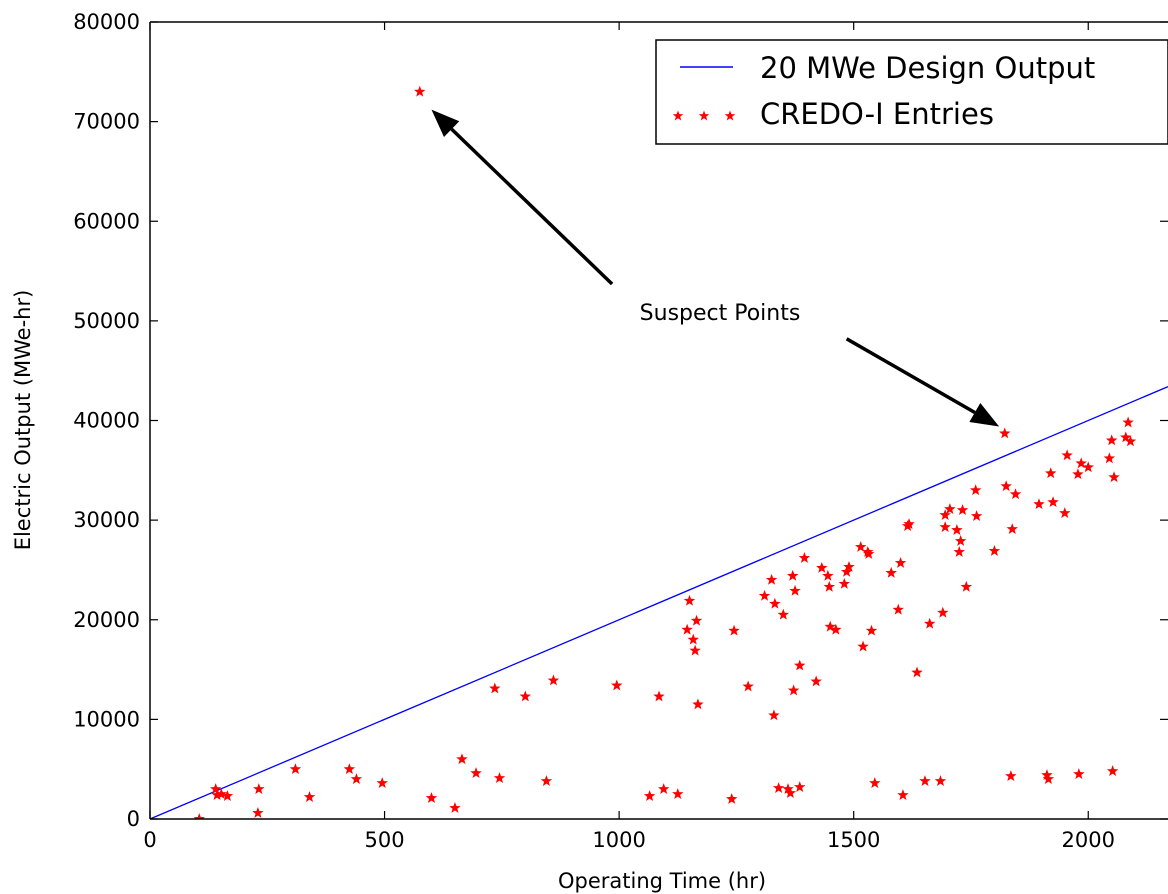 The width and height of the screenshot is (1168, 894). Describe the element at coordinates (853, 840) in the screenshot. I see `x-tick-label-3: 1500` at that location.